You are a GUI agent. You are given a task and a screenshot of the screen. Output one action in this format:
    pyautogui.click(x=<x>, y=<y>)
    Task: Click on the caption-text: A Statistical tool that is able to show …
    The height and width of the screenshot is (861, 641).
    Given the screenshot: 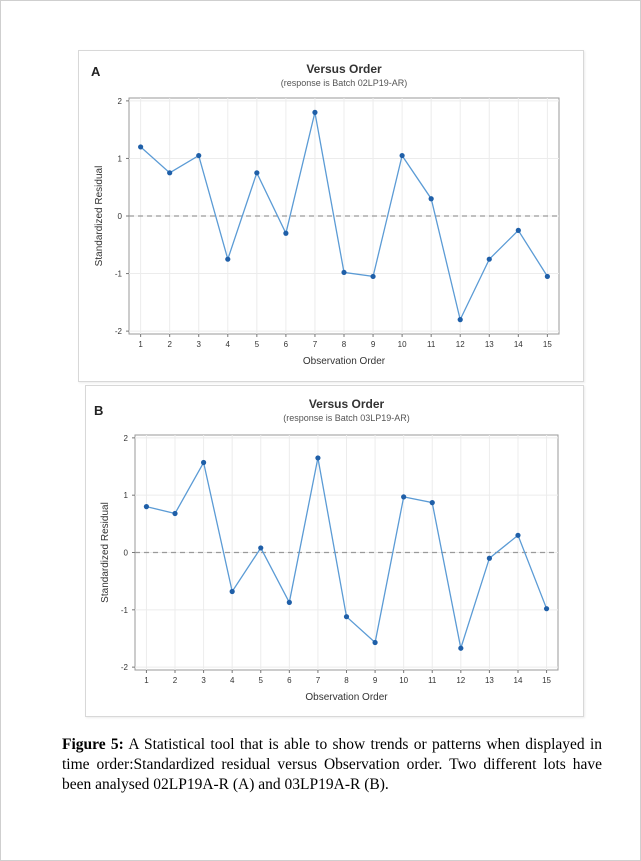 What is the action you would take?
    pyautogui.click(x=332, y=764)
    